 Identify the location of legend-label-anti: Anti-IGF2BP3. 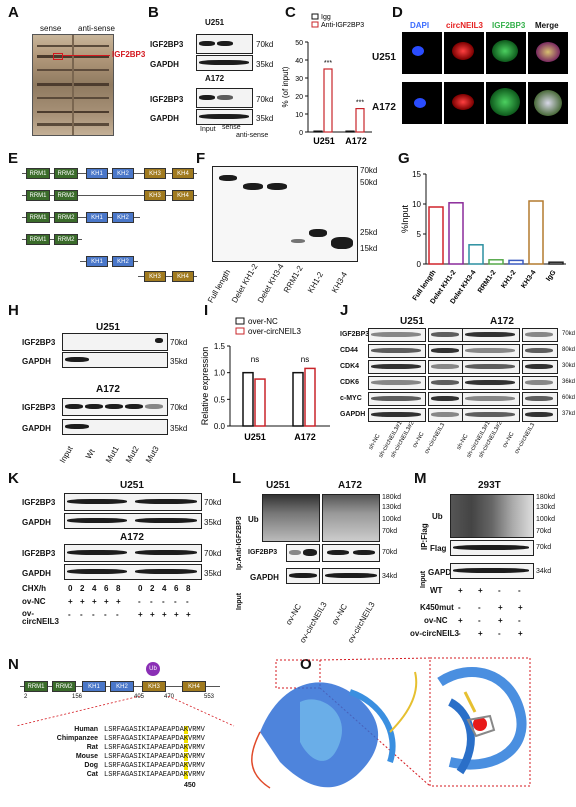
(342, 25).